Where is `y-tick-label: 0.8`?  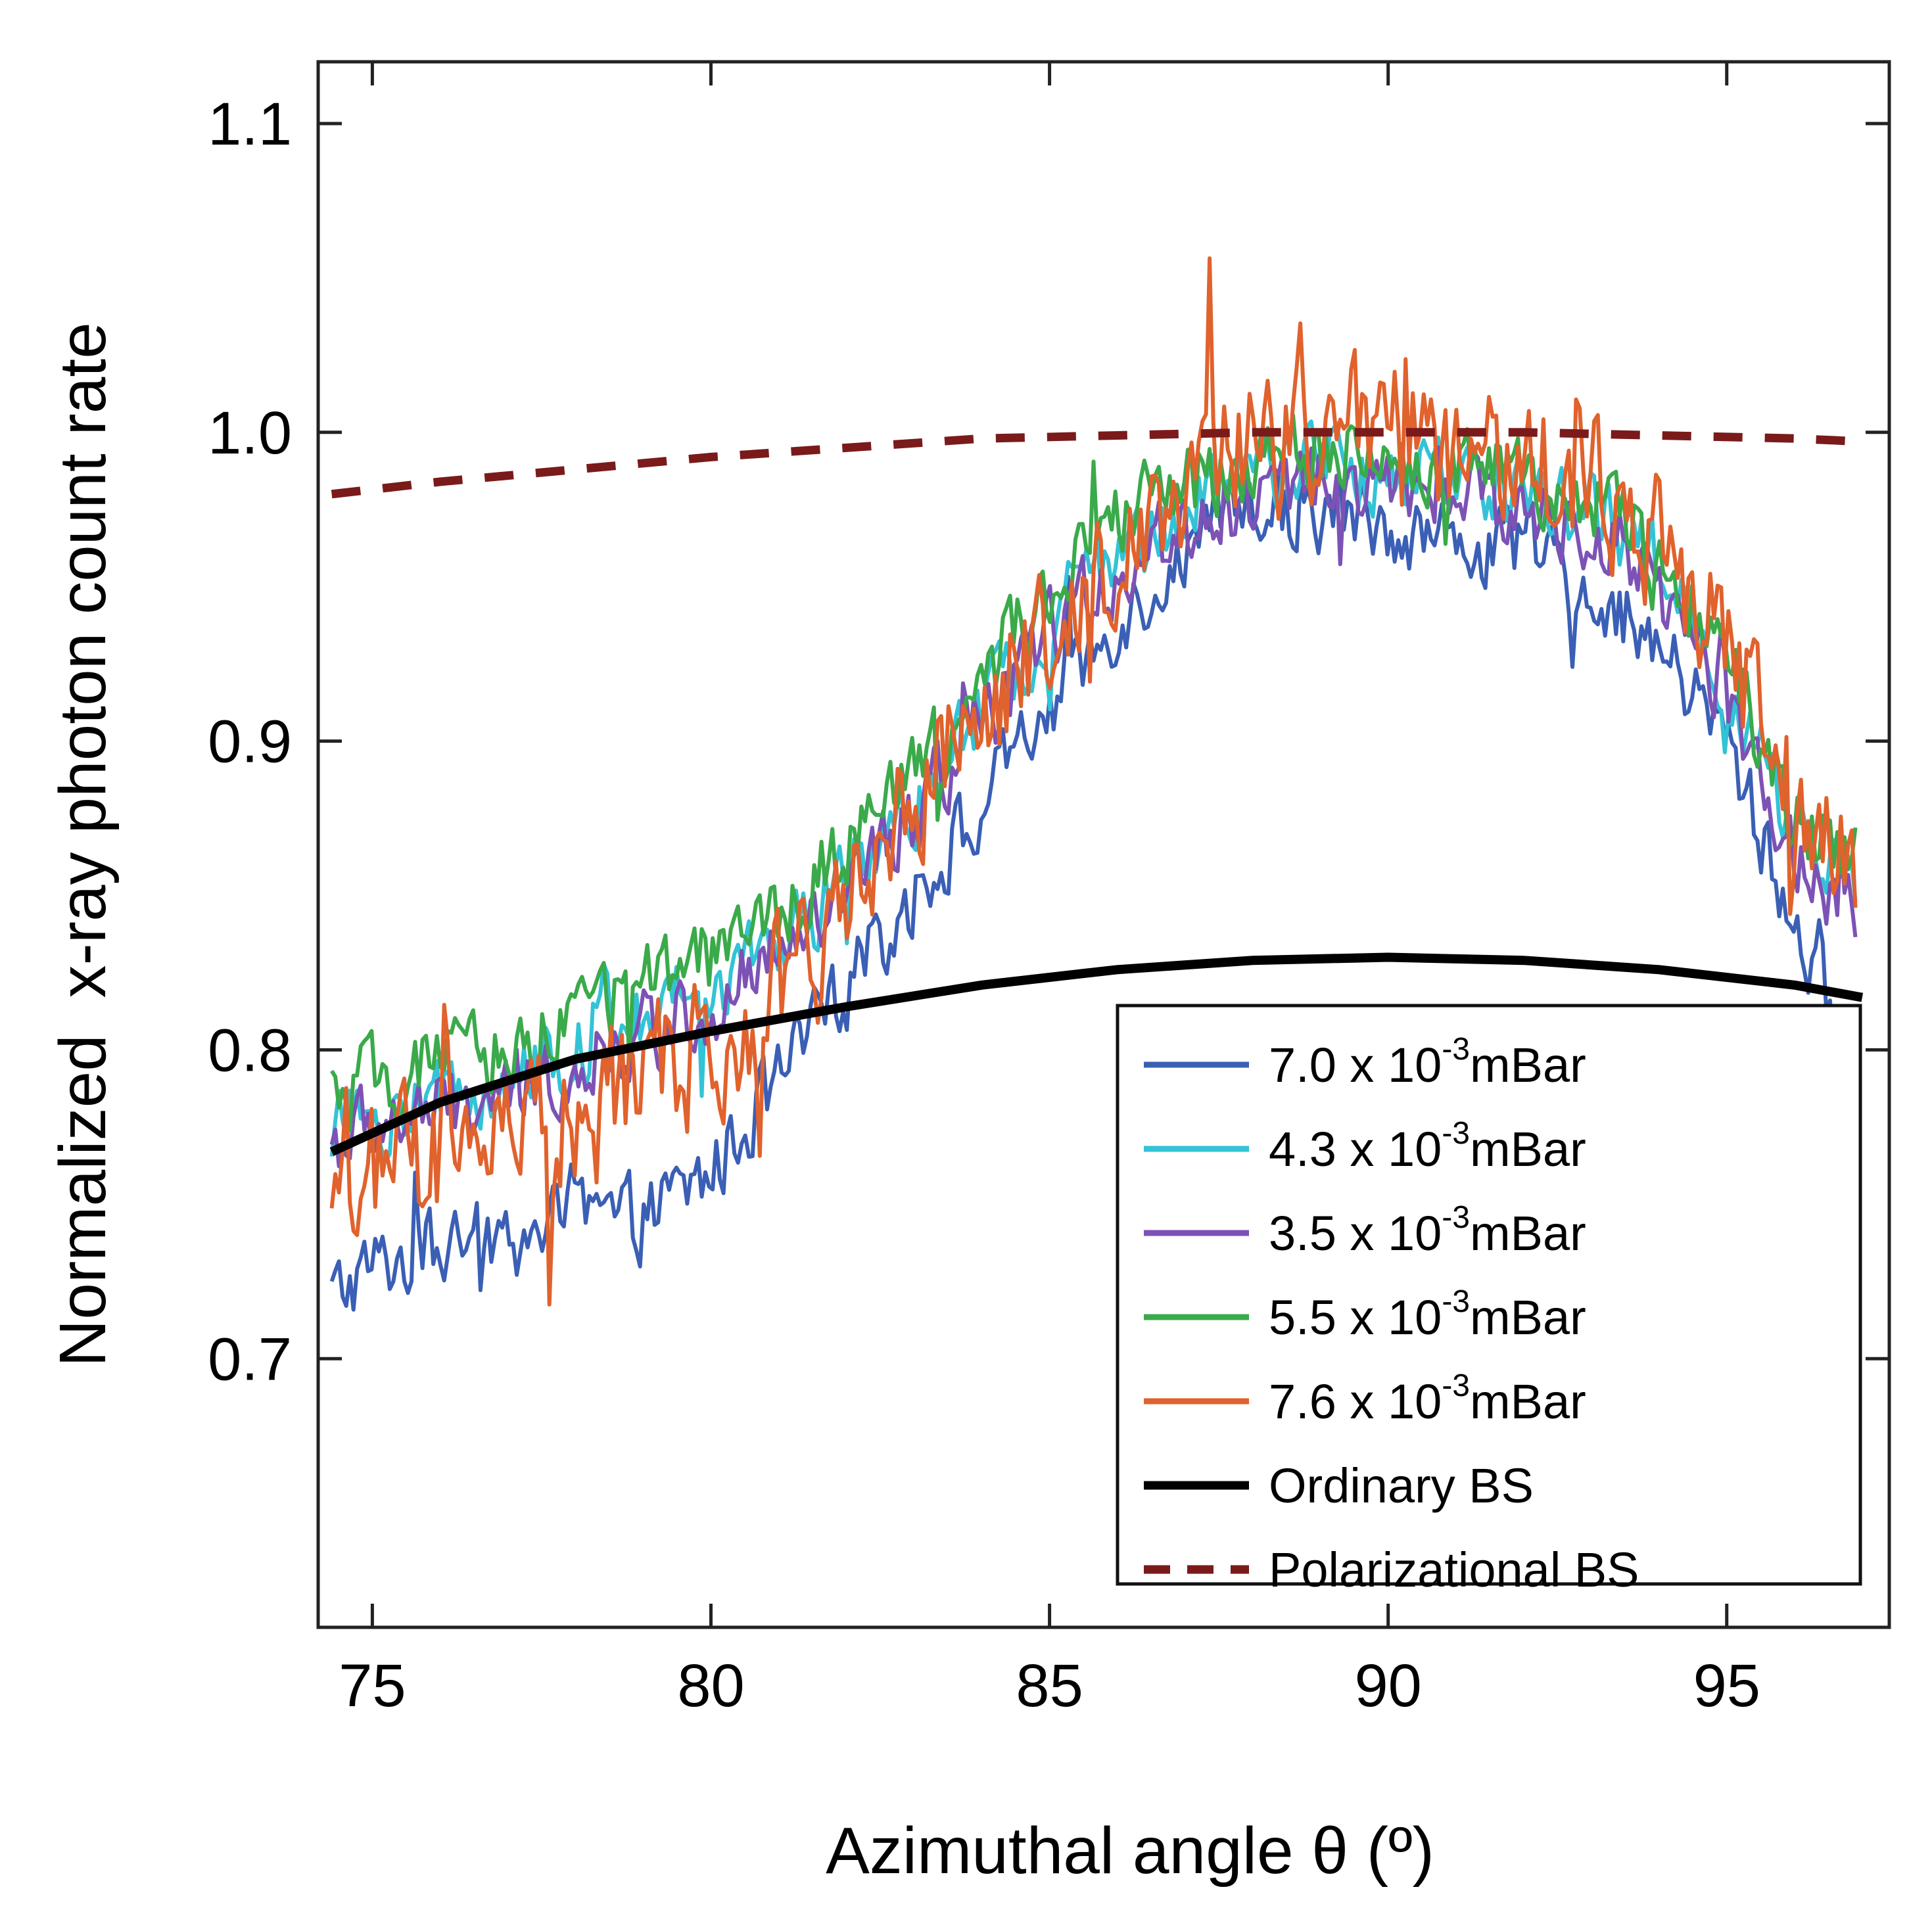 y-tick-label: 0.8 is located at coordinates (250, 1050).